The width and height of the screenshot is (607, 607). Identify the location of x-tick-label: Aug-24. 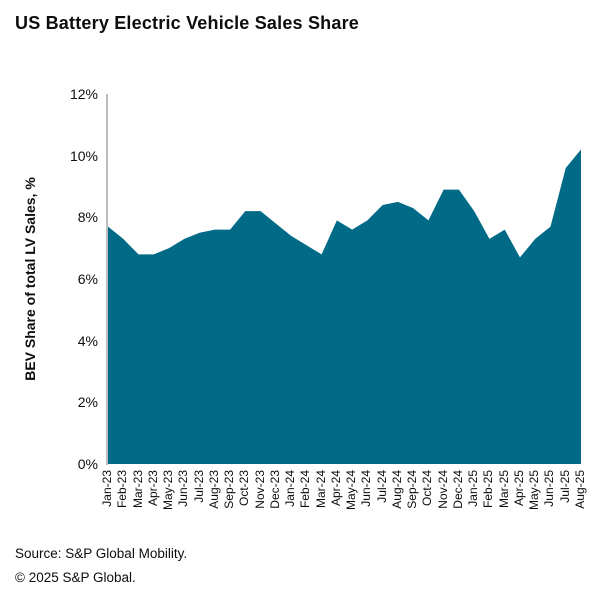
(396, 489).